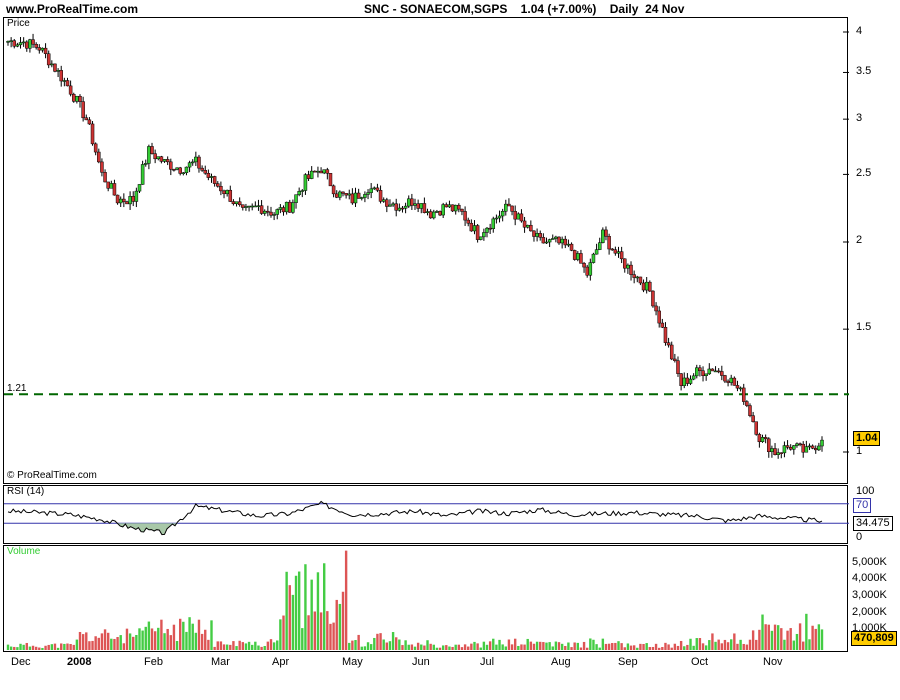  I want to click on price-tick-1: 1, so click(859, 451).